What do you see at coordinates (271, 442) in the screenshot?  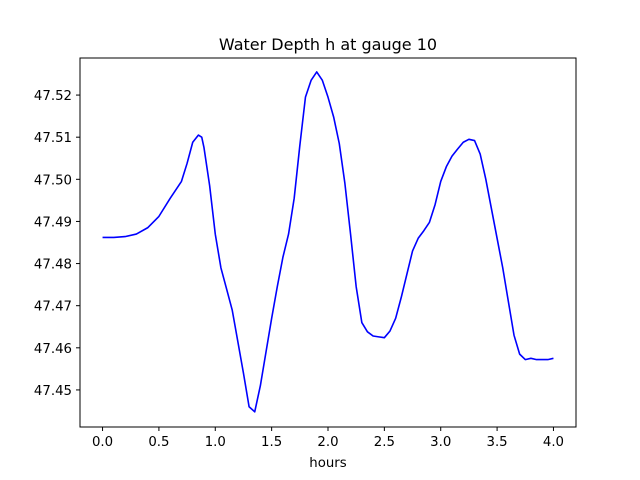 I see `x-tick-label: 1.5` at bounding box center [271, 442].